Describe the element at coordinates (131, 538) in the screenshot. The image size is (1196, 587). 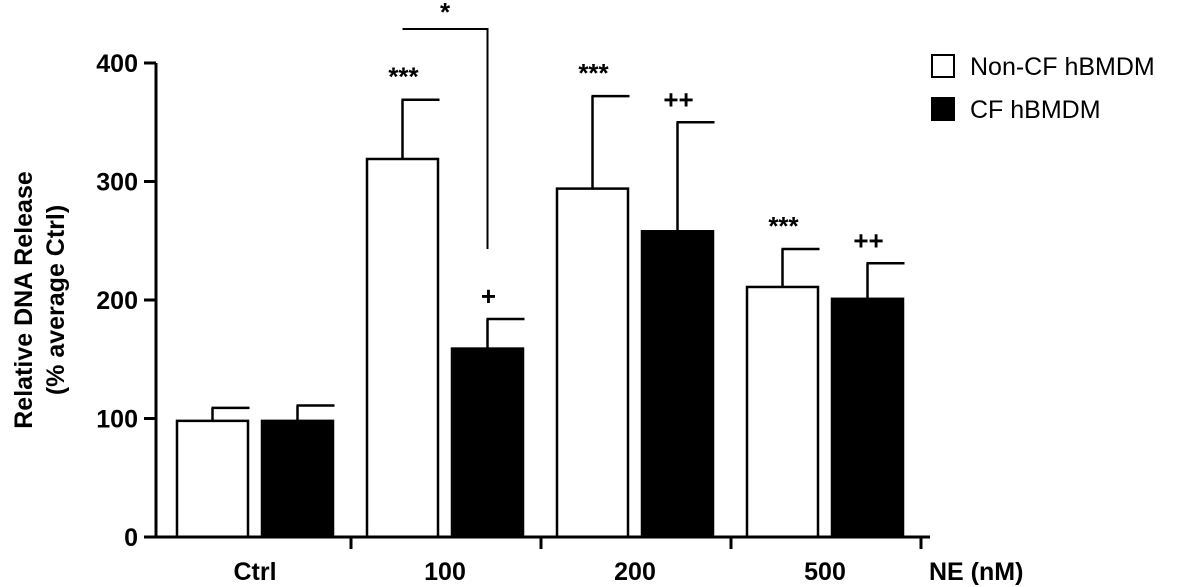
I see `y-tick-label: 0` at that location.